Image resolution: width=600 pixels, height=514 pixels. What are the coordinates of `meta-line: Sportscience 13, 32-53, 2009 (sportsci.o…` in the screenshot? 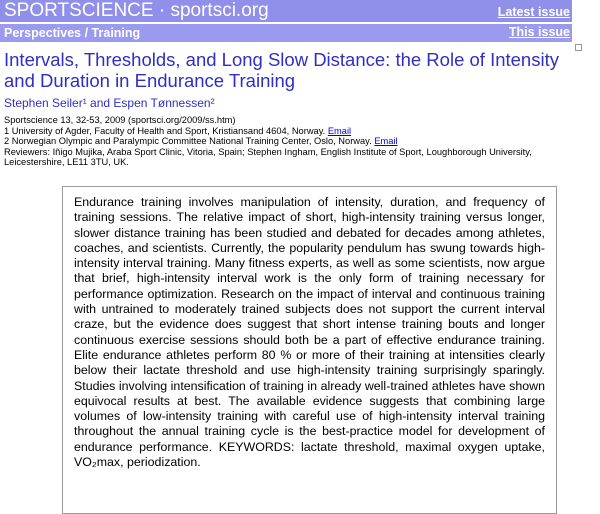 It's located at (290, 120).